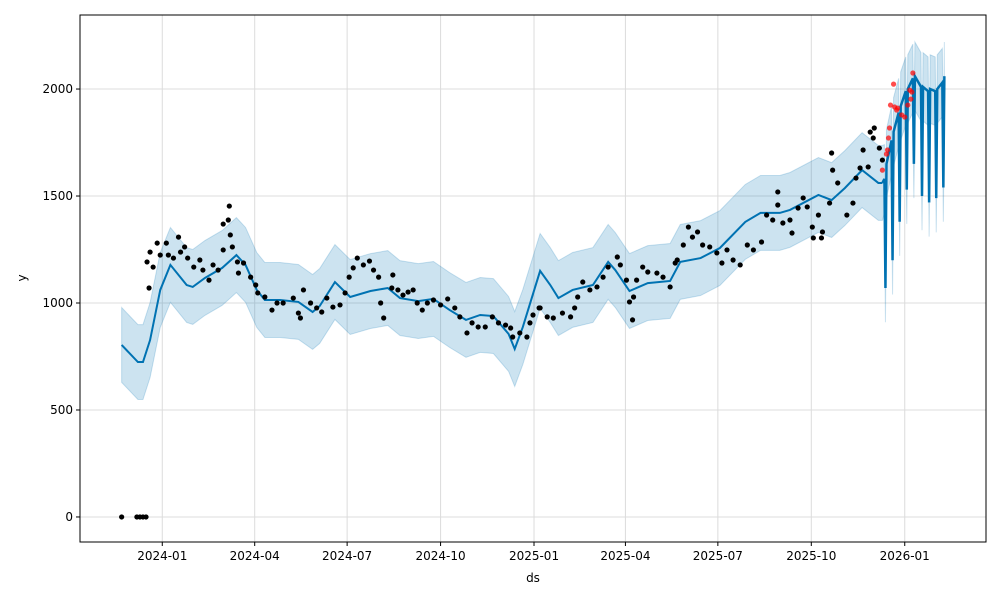 This screenshot has height=600, width=1000. I want to click on x-tick-label: 2026-01, so click(905, 556).